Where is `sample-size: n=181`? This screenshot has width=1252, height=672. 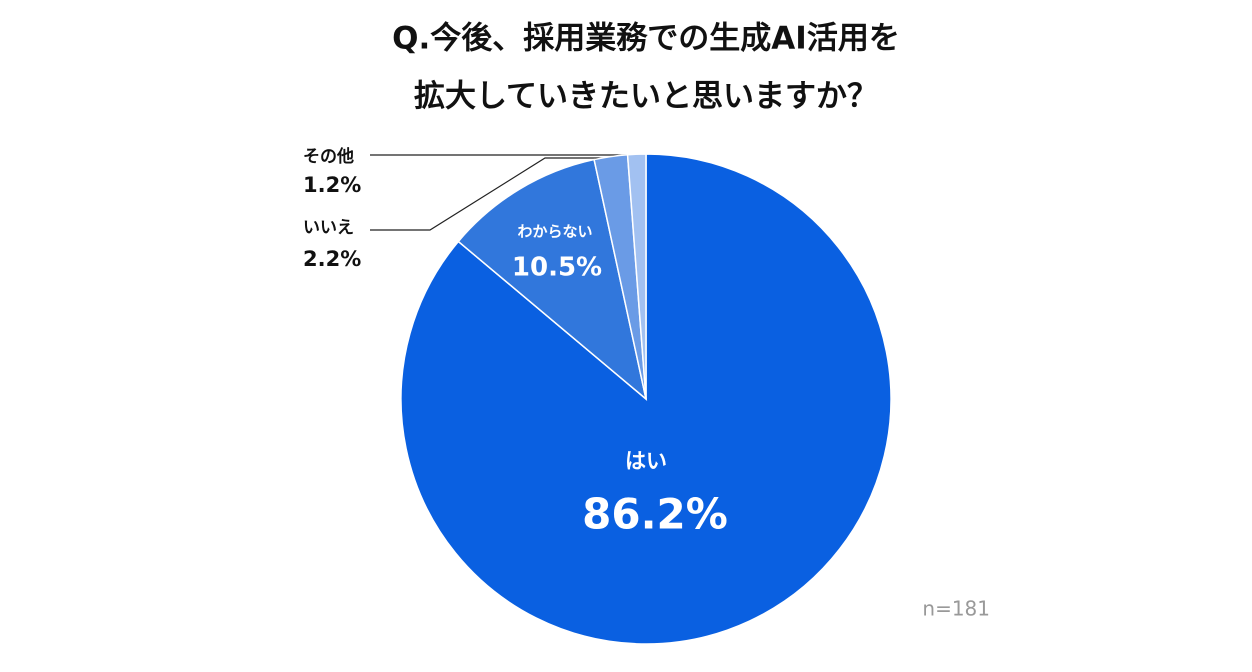
sample-size: n=181 is located at coordinates (956, 609).